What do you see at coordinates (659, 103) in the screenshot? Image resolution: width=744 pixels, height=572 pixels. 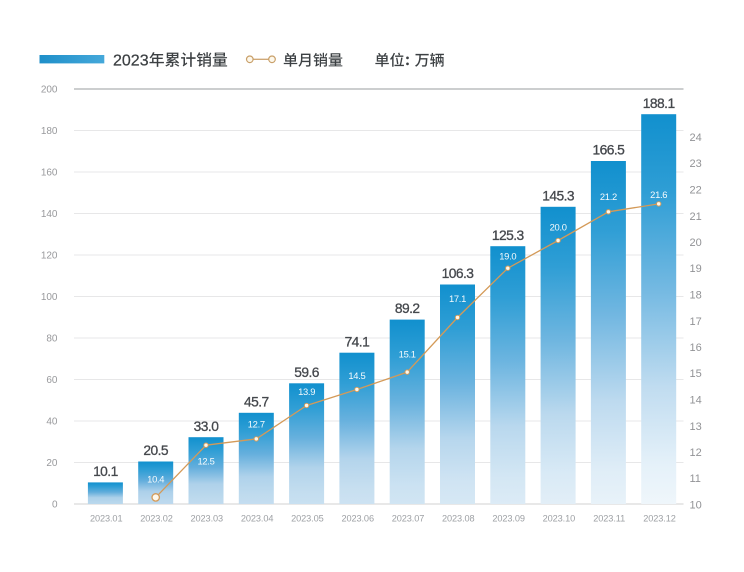 I see `svg-text: 188.1` at bounding box center [659, 103].